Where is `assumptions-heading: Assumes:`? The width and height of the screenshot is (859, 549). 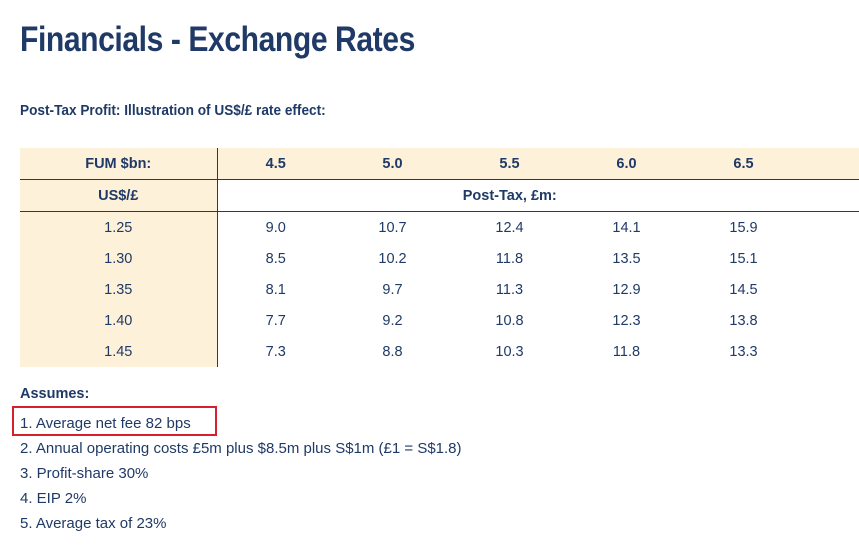
assumptions-heading: Assumes: is located at coordinates (55, 394).